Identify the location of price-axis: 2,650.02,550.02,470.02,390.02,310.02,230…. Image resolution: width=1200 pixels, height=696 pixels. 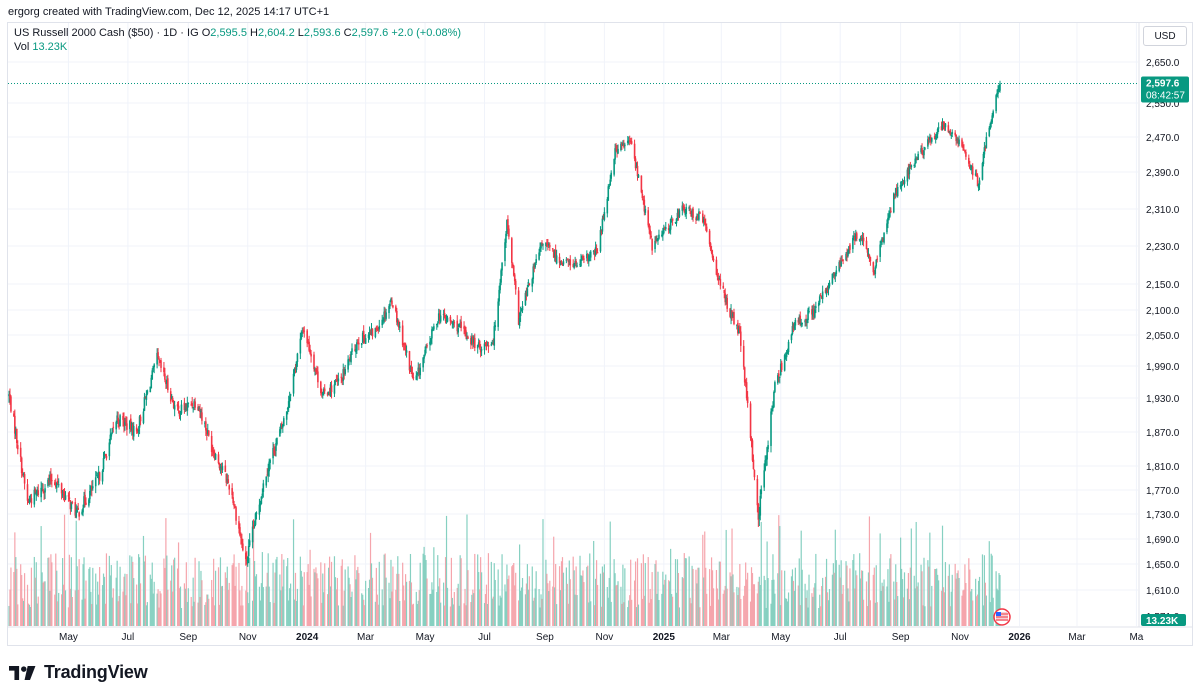
(1163, 340).